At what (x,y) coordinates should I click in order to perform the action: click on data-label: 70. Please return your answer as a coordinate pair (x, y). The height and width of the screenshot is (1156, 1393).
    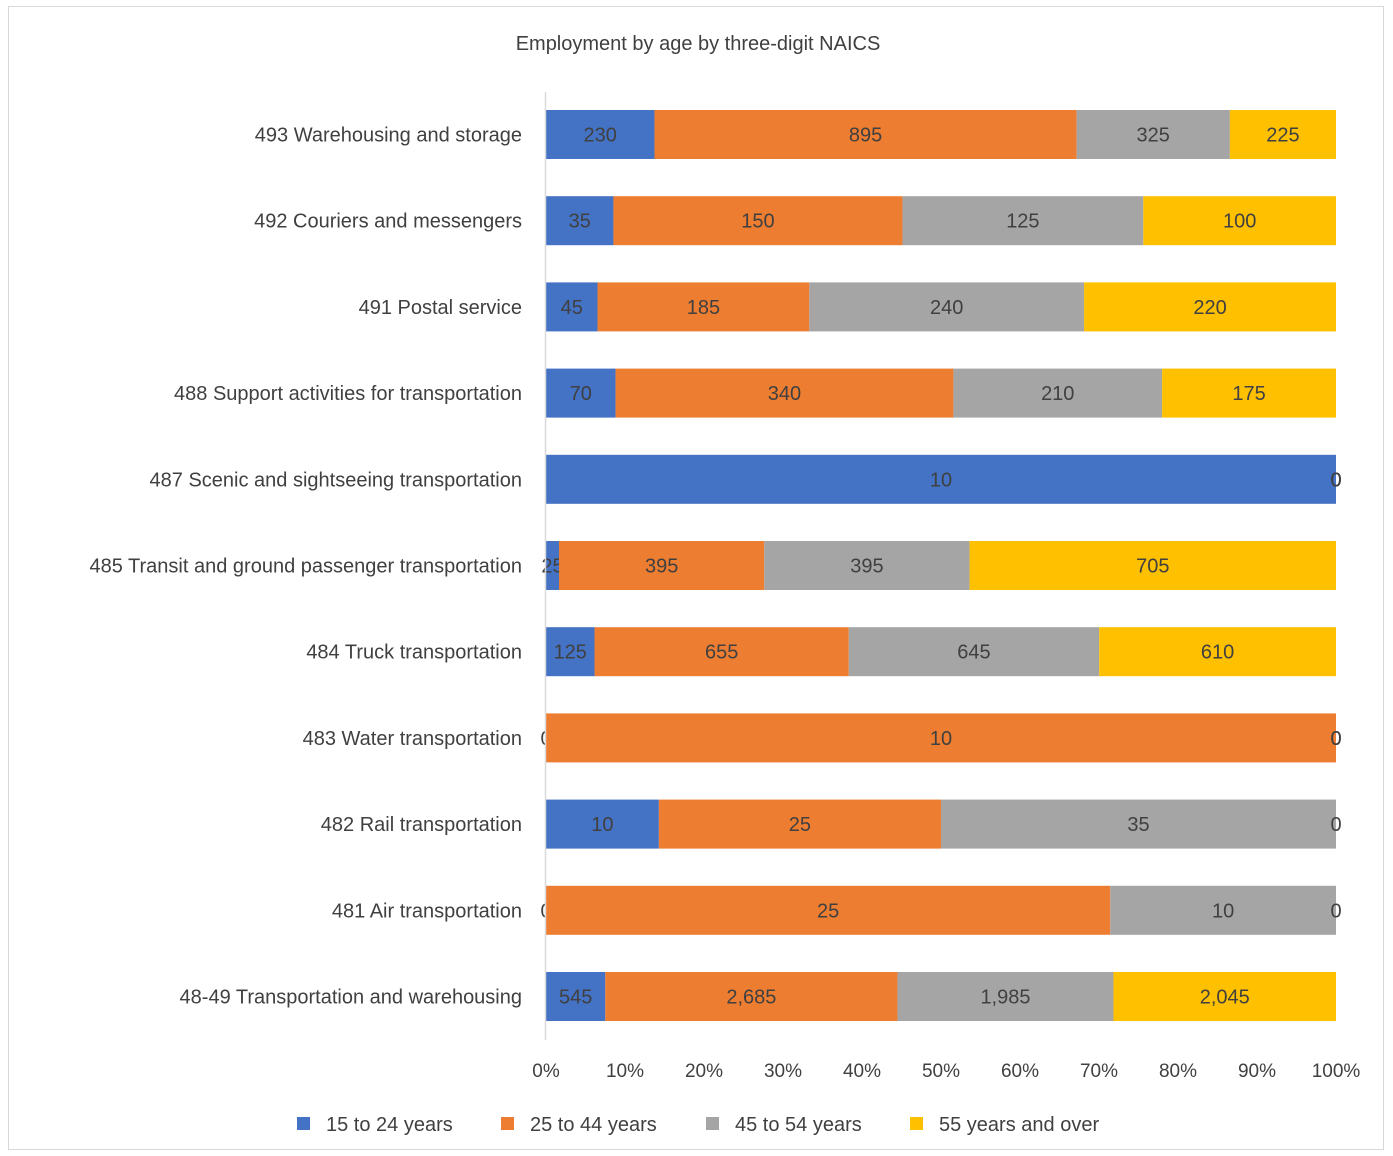
    Looking at the image, I should click on (581, 394).